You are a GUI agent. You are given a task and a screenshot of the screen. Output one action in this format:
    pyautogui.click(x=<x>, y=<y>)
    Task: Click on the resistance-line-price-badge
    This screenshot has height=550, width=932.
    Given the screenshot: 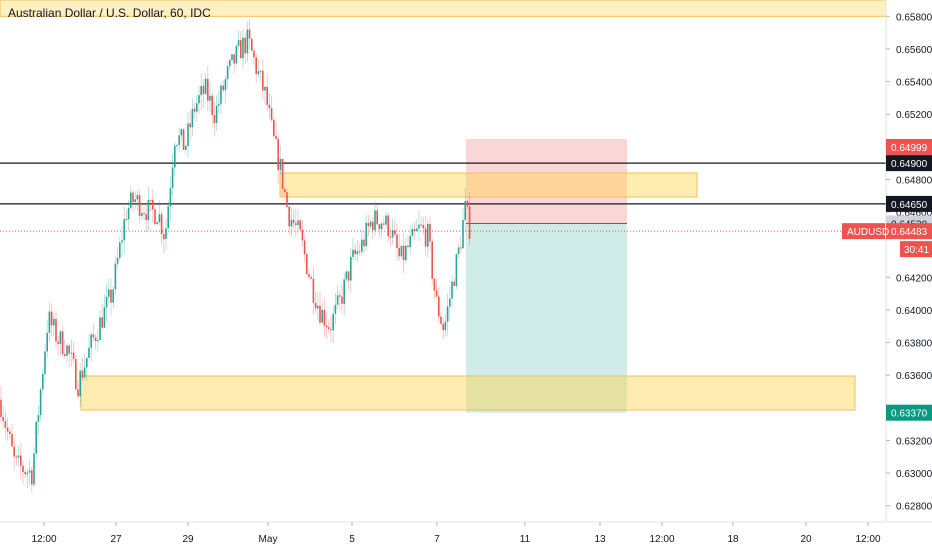 What is the action you would take?
    pyautogui.click(x=909, y=163)
    